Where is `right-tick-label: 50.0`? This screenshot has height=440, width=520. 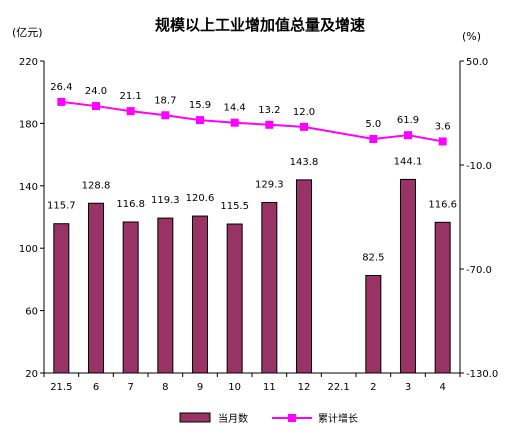
right-tick-label: 50.0 is located at coordinates (477, 62).